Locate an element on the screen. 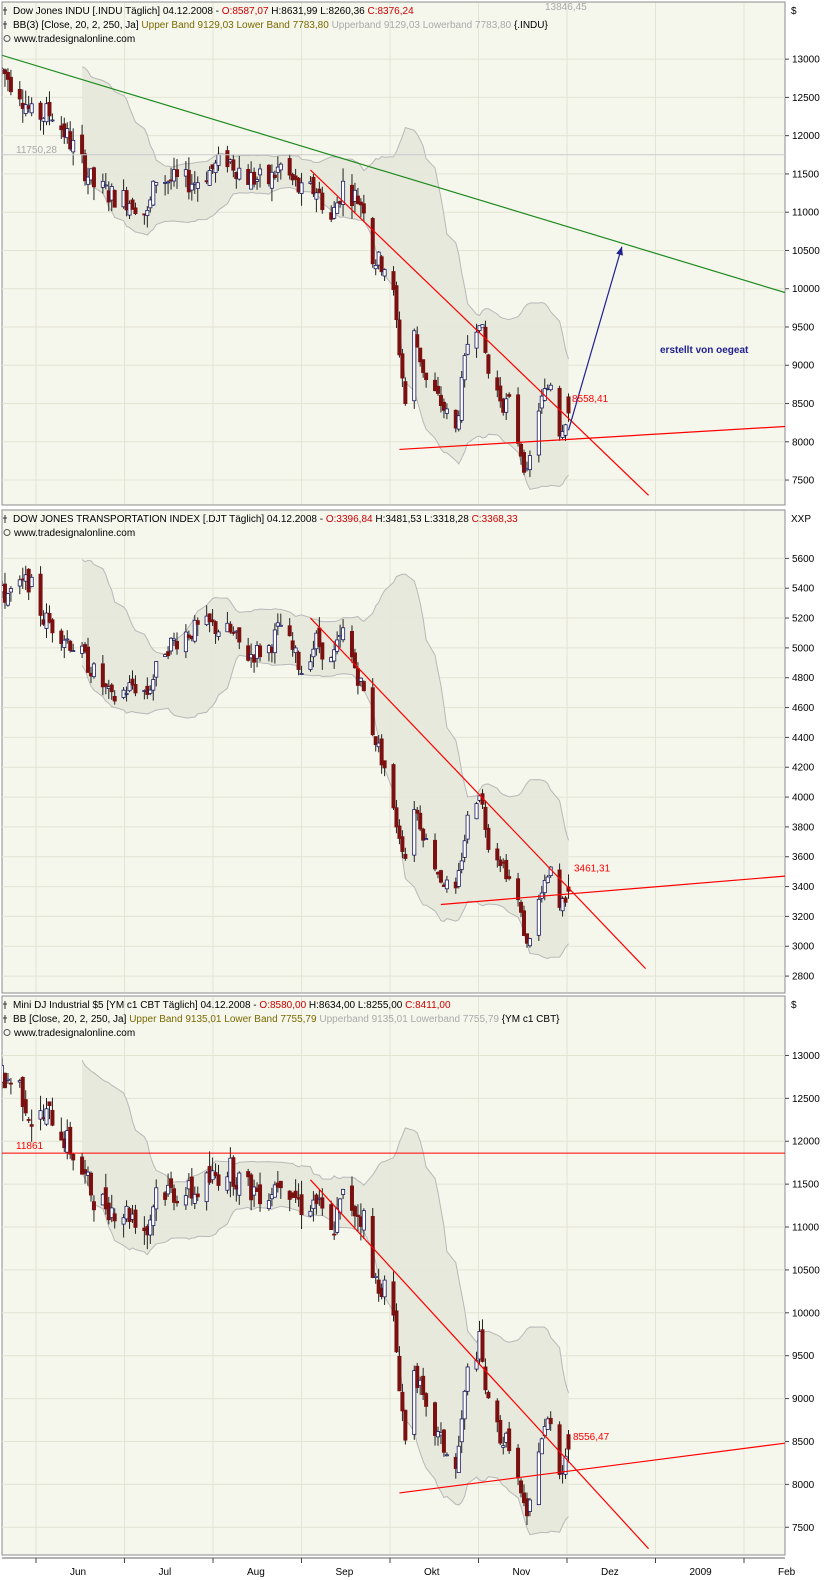  y-tick-label: 3400 is located at coordinates (803, 887).